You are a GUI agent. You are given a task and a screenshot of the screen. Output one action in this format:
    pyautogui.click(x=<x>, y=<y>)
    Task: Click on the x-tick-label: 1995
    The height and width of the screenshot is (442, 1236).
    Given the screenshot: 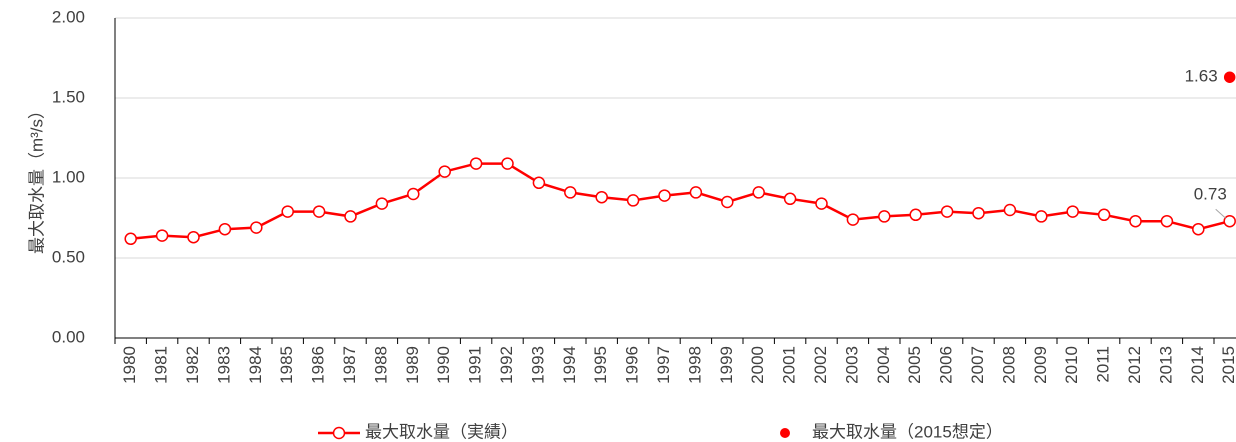 What is the action you would take?
    pyautogui.click(x=600, y=365)
    